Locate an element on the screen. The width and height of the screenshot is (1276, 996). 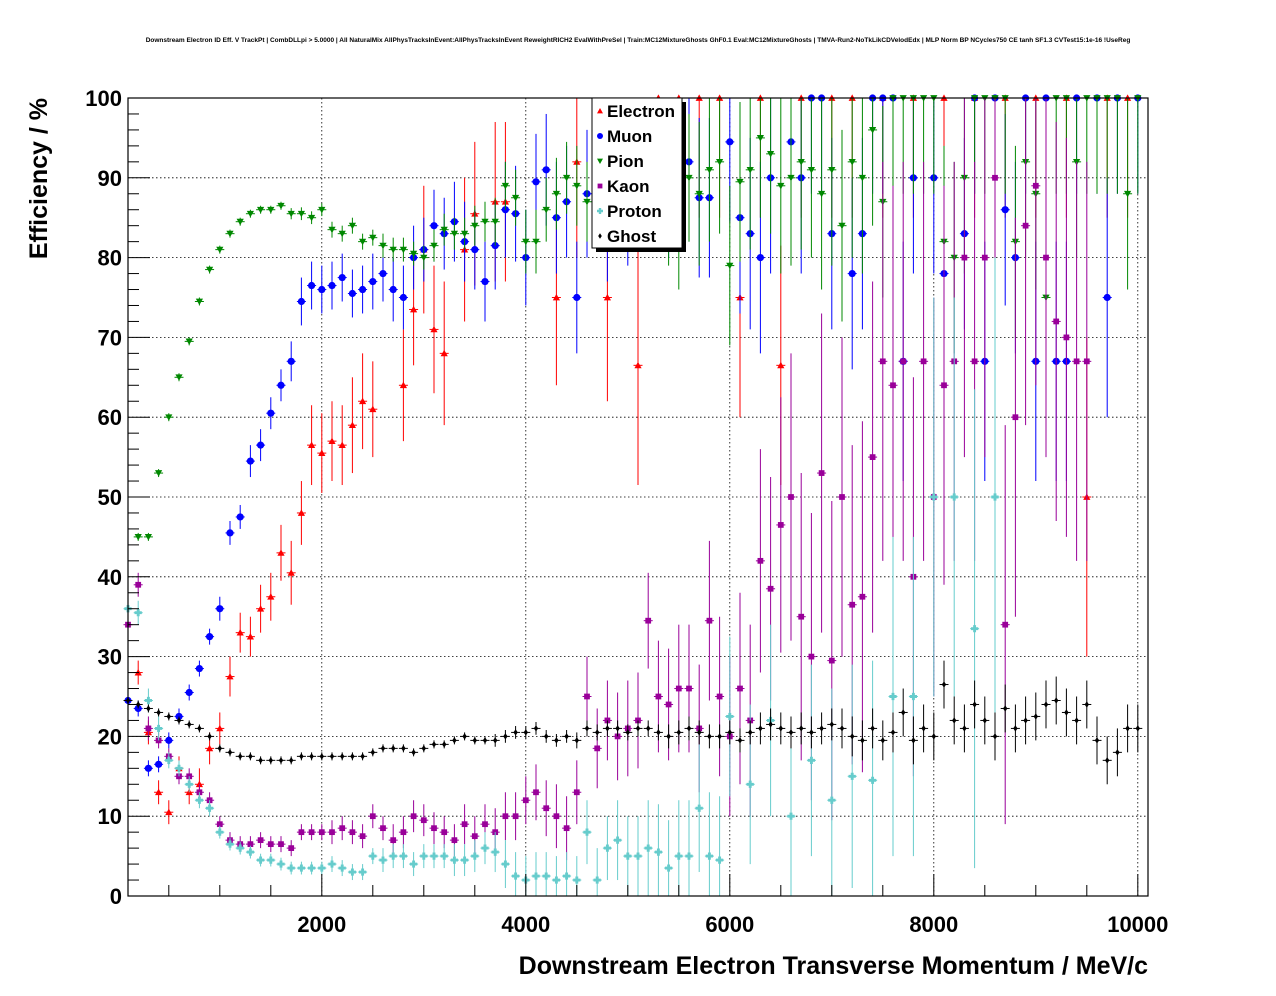
y-tick-label: 100 is located at coordinates (103, 98).